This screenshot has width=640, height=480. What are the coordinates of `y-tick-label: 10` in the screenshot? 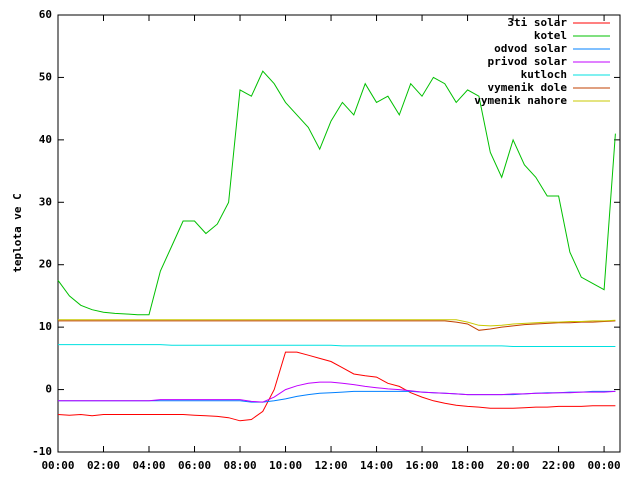 It's located at (45, 326).